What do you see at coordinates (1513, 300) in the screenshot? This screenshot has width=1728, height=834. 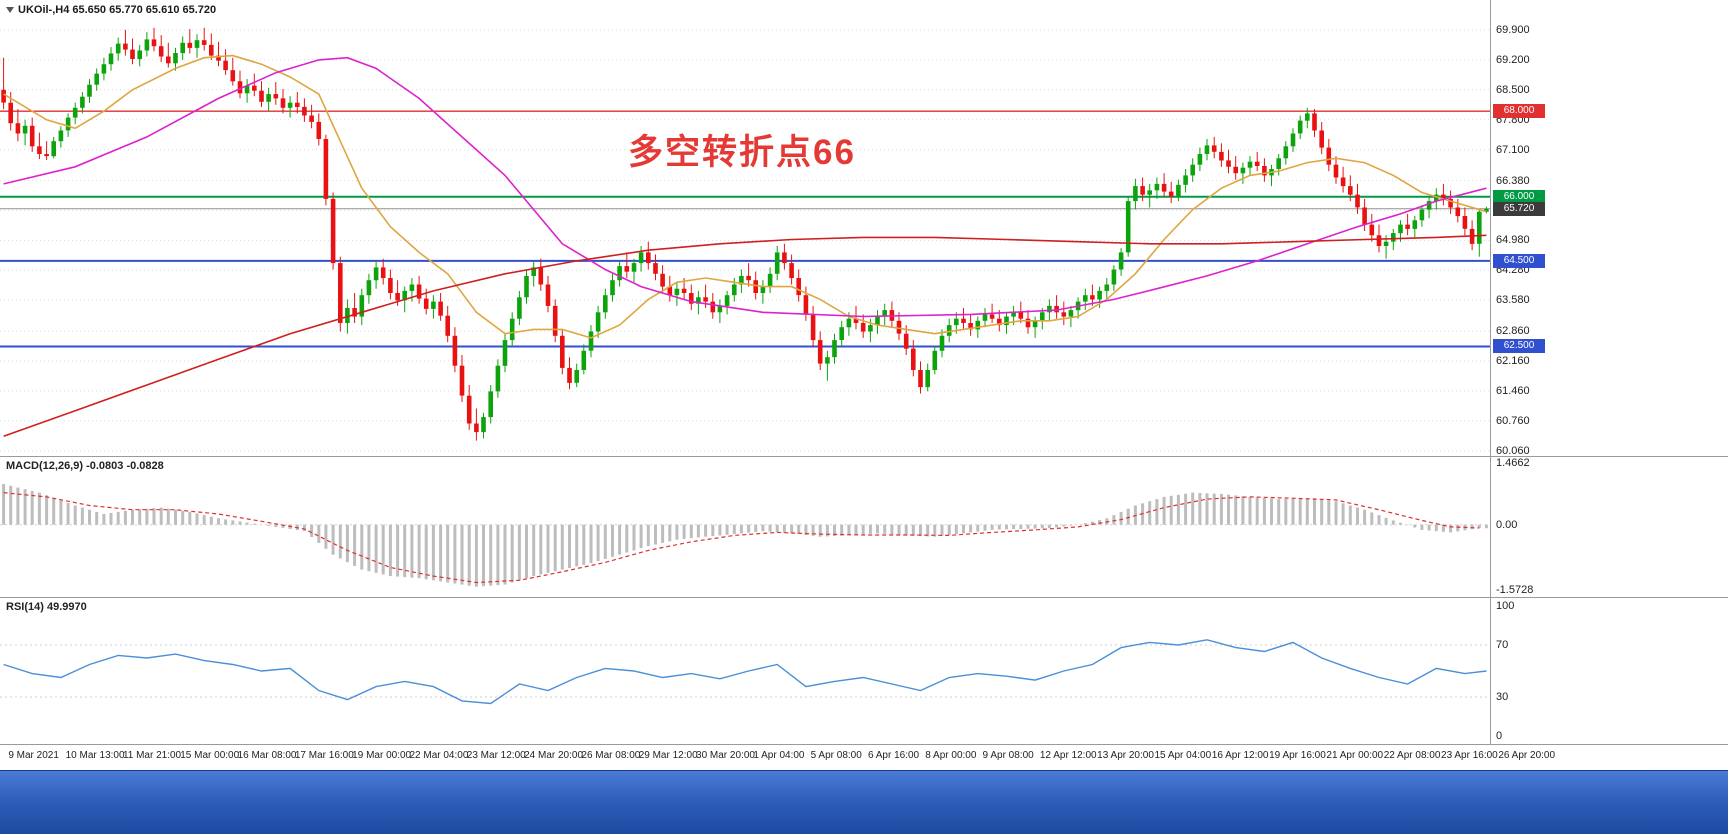 I see `price-axis-label: 63.580` at bounding box center [1513, 300].